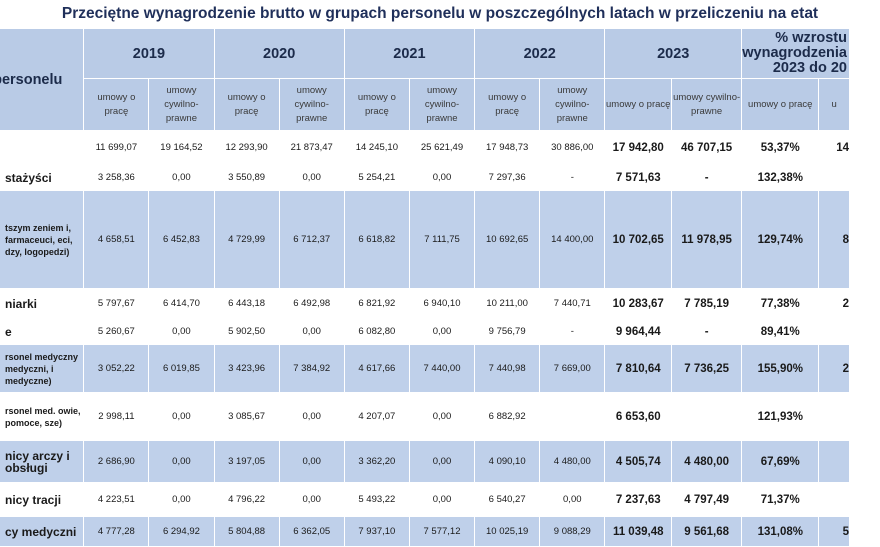 This screenshot has width=880, height=547. What do you see at coordinates (507, 303) in the screenshot?
I see `cell-value: 10 211,00` at bounding box center [507, 303].